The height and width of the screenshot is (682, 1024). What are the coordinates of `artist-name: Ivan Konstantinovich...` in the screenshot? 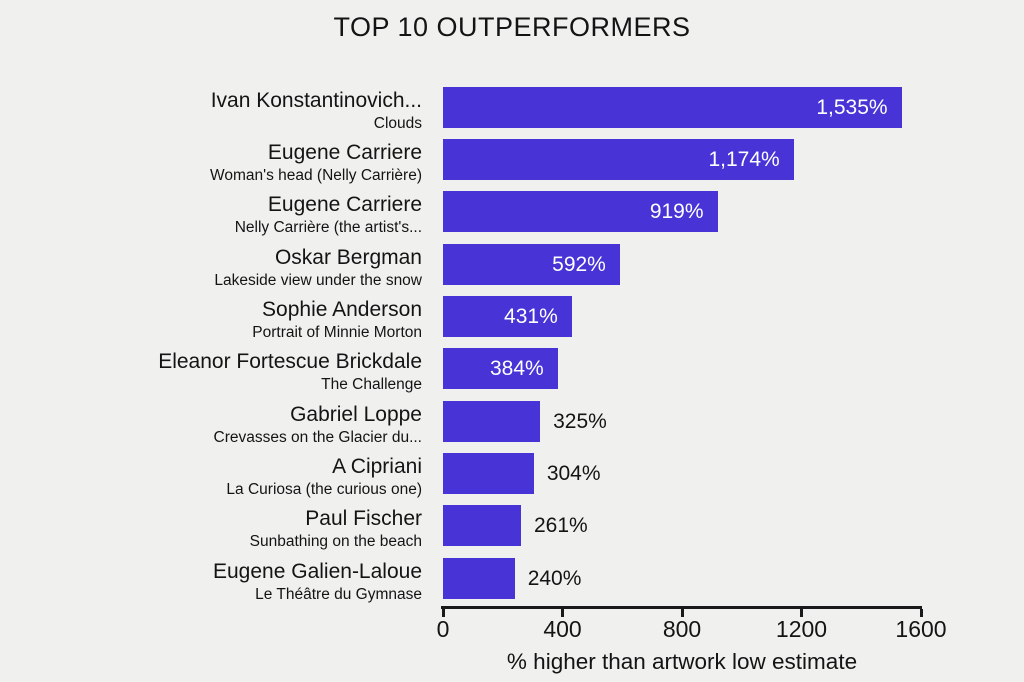 It's located at (316, 100).